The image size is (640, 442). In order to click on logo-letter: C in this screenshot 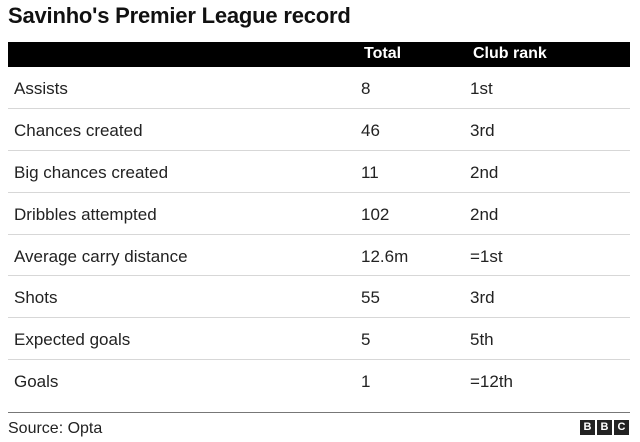, I will do `click(621, 427)`.